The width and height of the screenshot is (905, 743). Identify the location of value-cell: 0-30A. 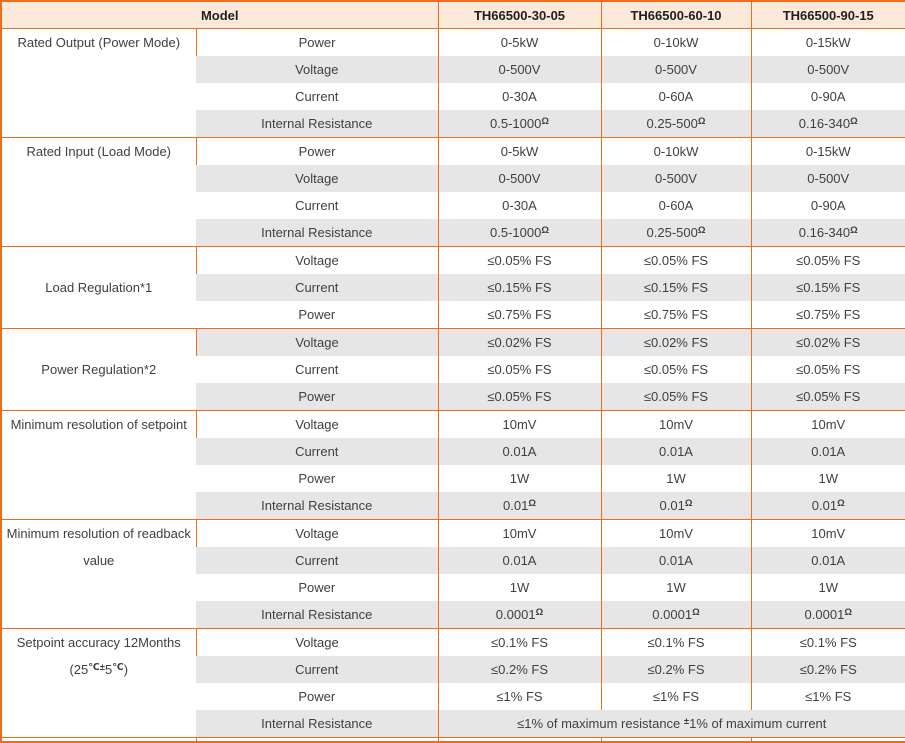
(519, 205).